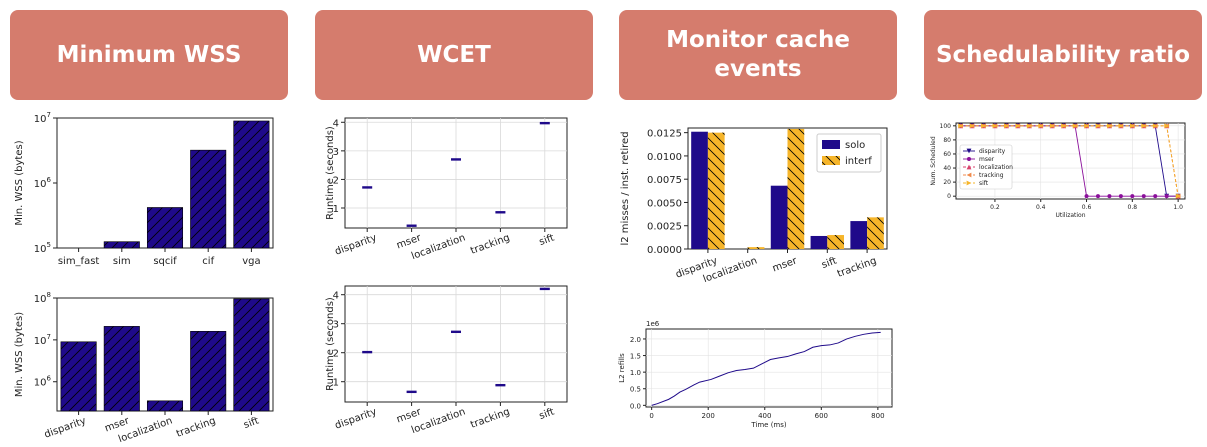 The image size is (1207, 447). Describe the element at coordinates (664, 134) in the screenshot. I see `y-tick-label: 0.0125` at that location.